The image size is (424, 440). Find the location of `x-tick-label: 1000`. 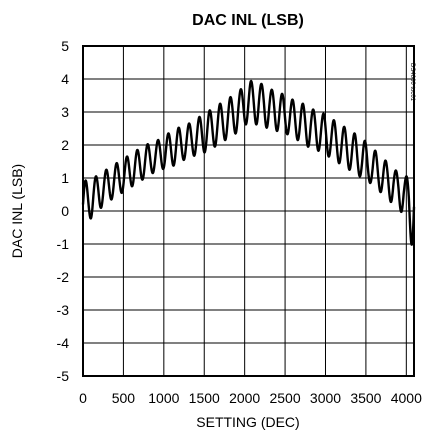

x-tick-label: 1000 is located at coordinates (163, 398).